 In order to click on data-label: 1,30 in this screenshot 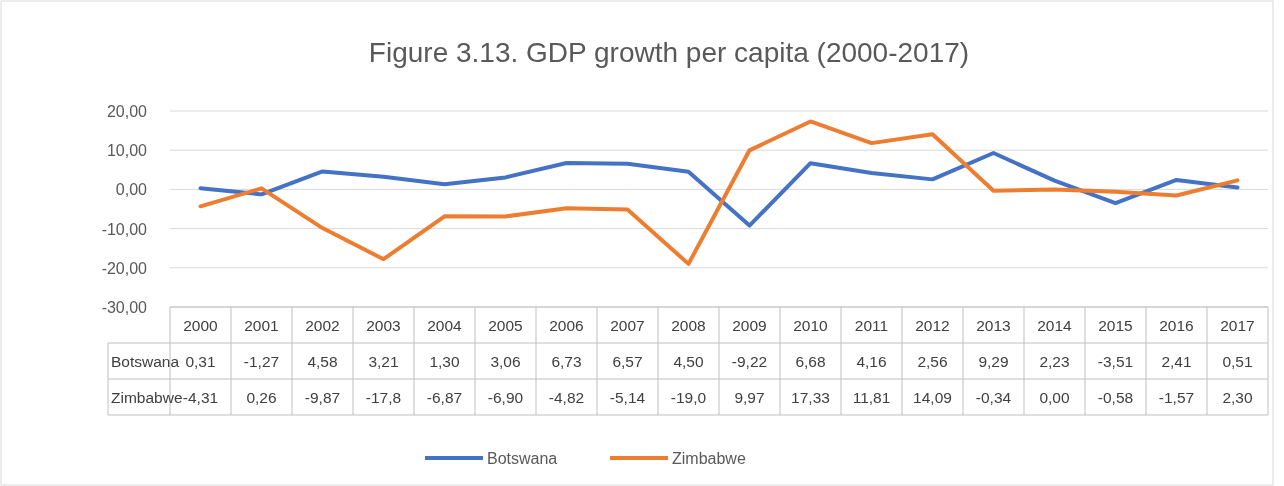, I will do `click(444, 361)`.